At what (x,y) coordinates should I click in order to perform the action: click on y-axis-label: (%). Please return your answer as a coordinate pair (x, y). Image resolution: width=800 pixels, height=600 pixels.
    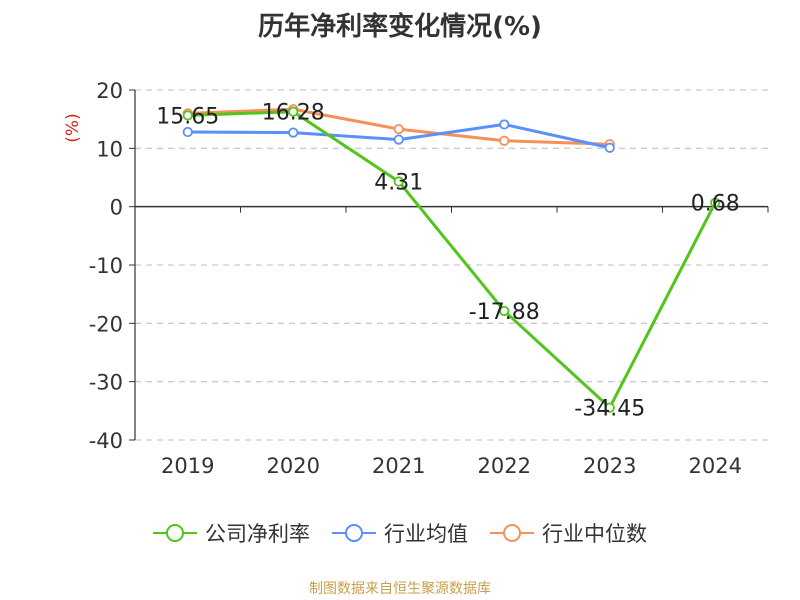
    Looking at the image, I should click on (73, 127).